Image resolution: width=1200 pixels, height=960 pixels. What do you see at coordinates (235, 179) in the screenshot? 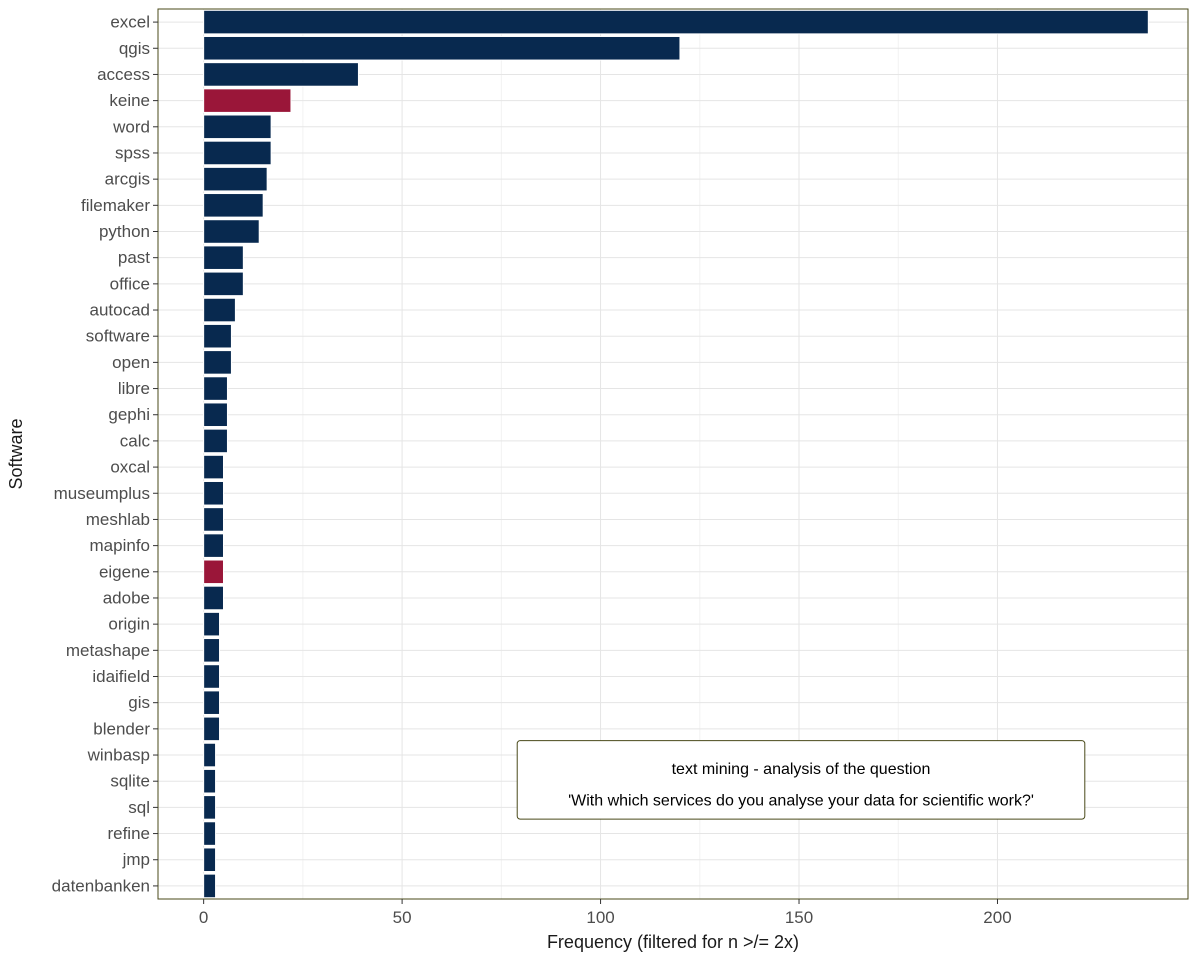
I see `bar-arcgis` at bounding box center [235, 179].